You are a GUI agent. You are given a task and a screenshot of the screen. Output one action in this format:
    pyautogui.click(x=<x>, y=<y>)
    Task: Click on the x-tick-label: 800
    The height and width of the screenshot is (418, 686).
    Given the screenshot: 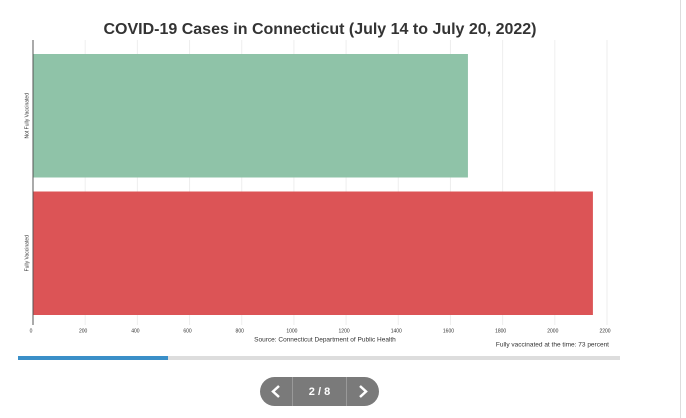 What is the action you would take?
    pyautogui.click(x=240, y=331)
    